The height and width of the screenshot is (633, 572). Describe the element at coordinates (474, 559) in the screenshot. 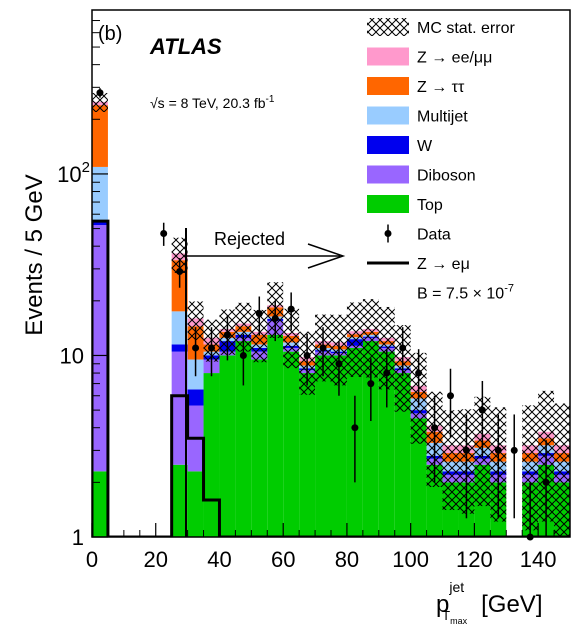

I see `x-tick-label-6: 120` at that location.